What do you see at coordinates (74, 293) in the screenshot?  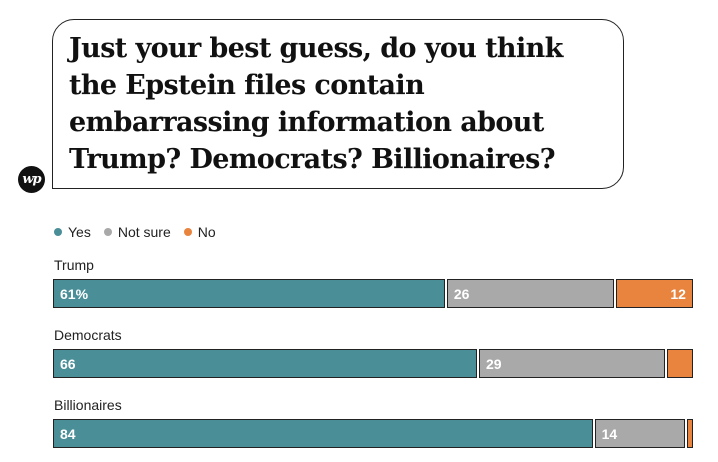 I see `data-label: 61%` at bounding box center [74, 293].